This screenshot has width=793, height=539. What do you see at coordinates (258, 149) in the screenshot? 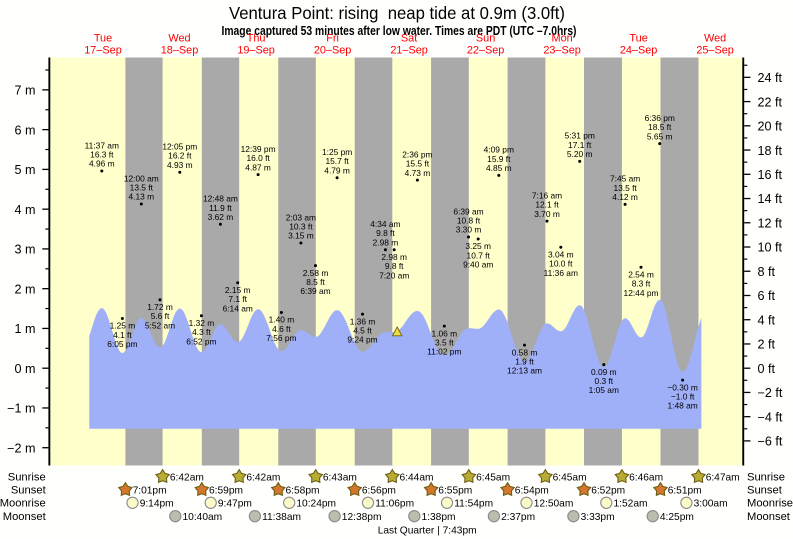
I see `svg-text: 12:39 pm` at bounding box center [258, 149].